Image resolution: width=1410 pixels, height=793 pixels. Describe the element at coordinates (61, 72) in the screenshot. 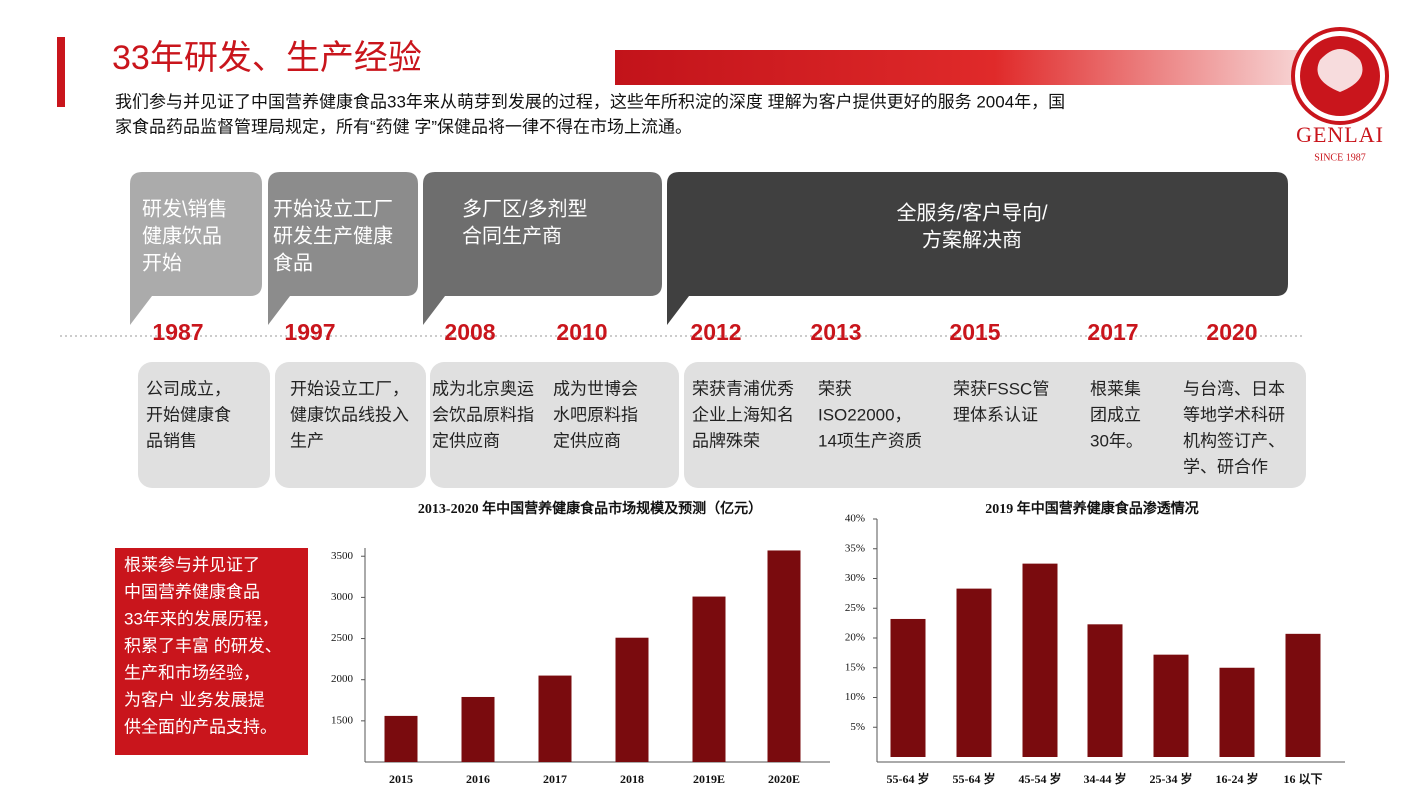

I see `title-accent` at that location.